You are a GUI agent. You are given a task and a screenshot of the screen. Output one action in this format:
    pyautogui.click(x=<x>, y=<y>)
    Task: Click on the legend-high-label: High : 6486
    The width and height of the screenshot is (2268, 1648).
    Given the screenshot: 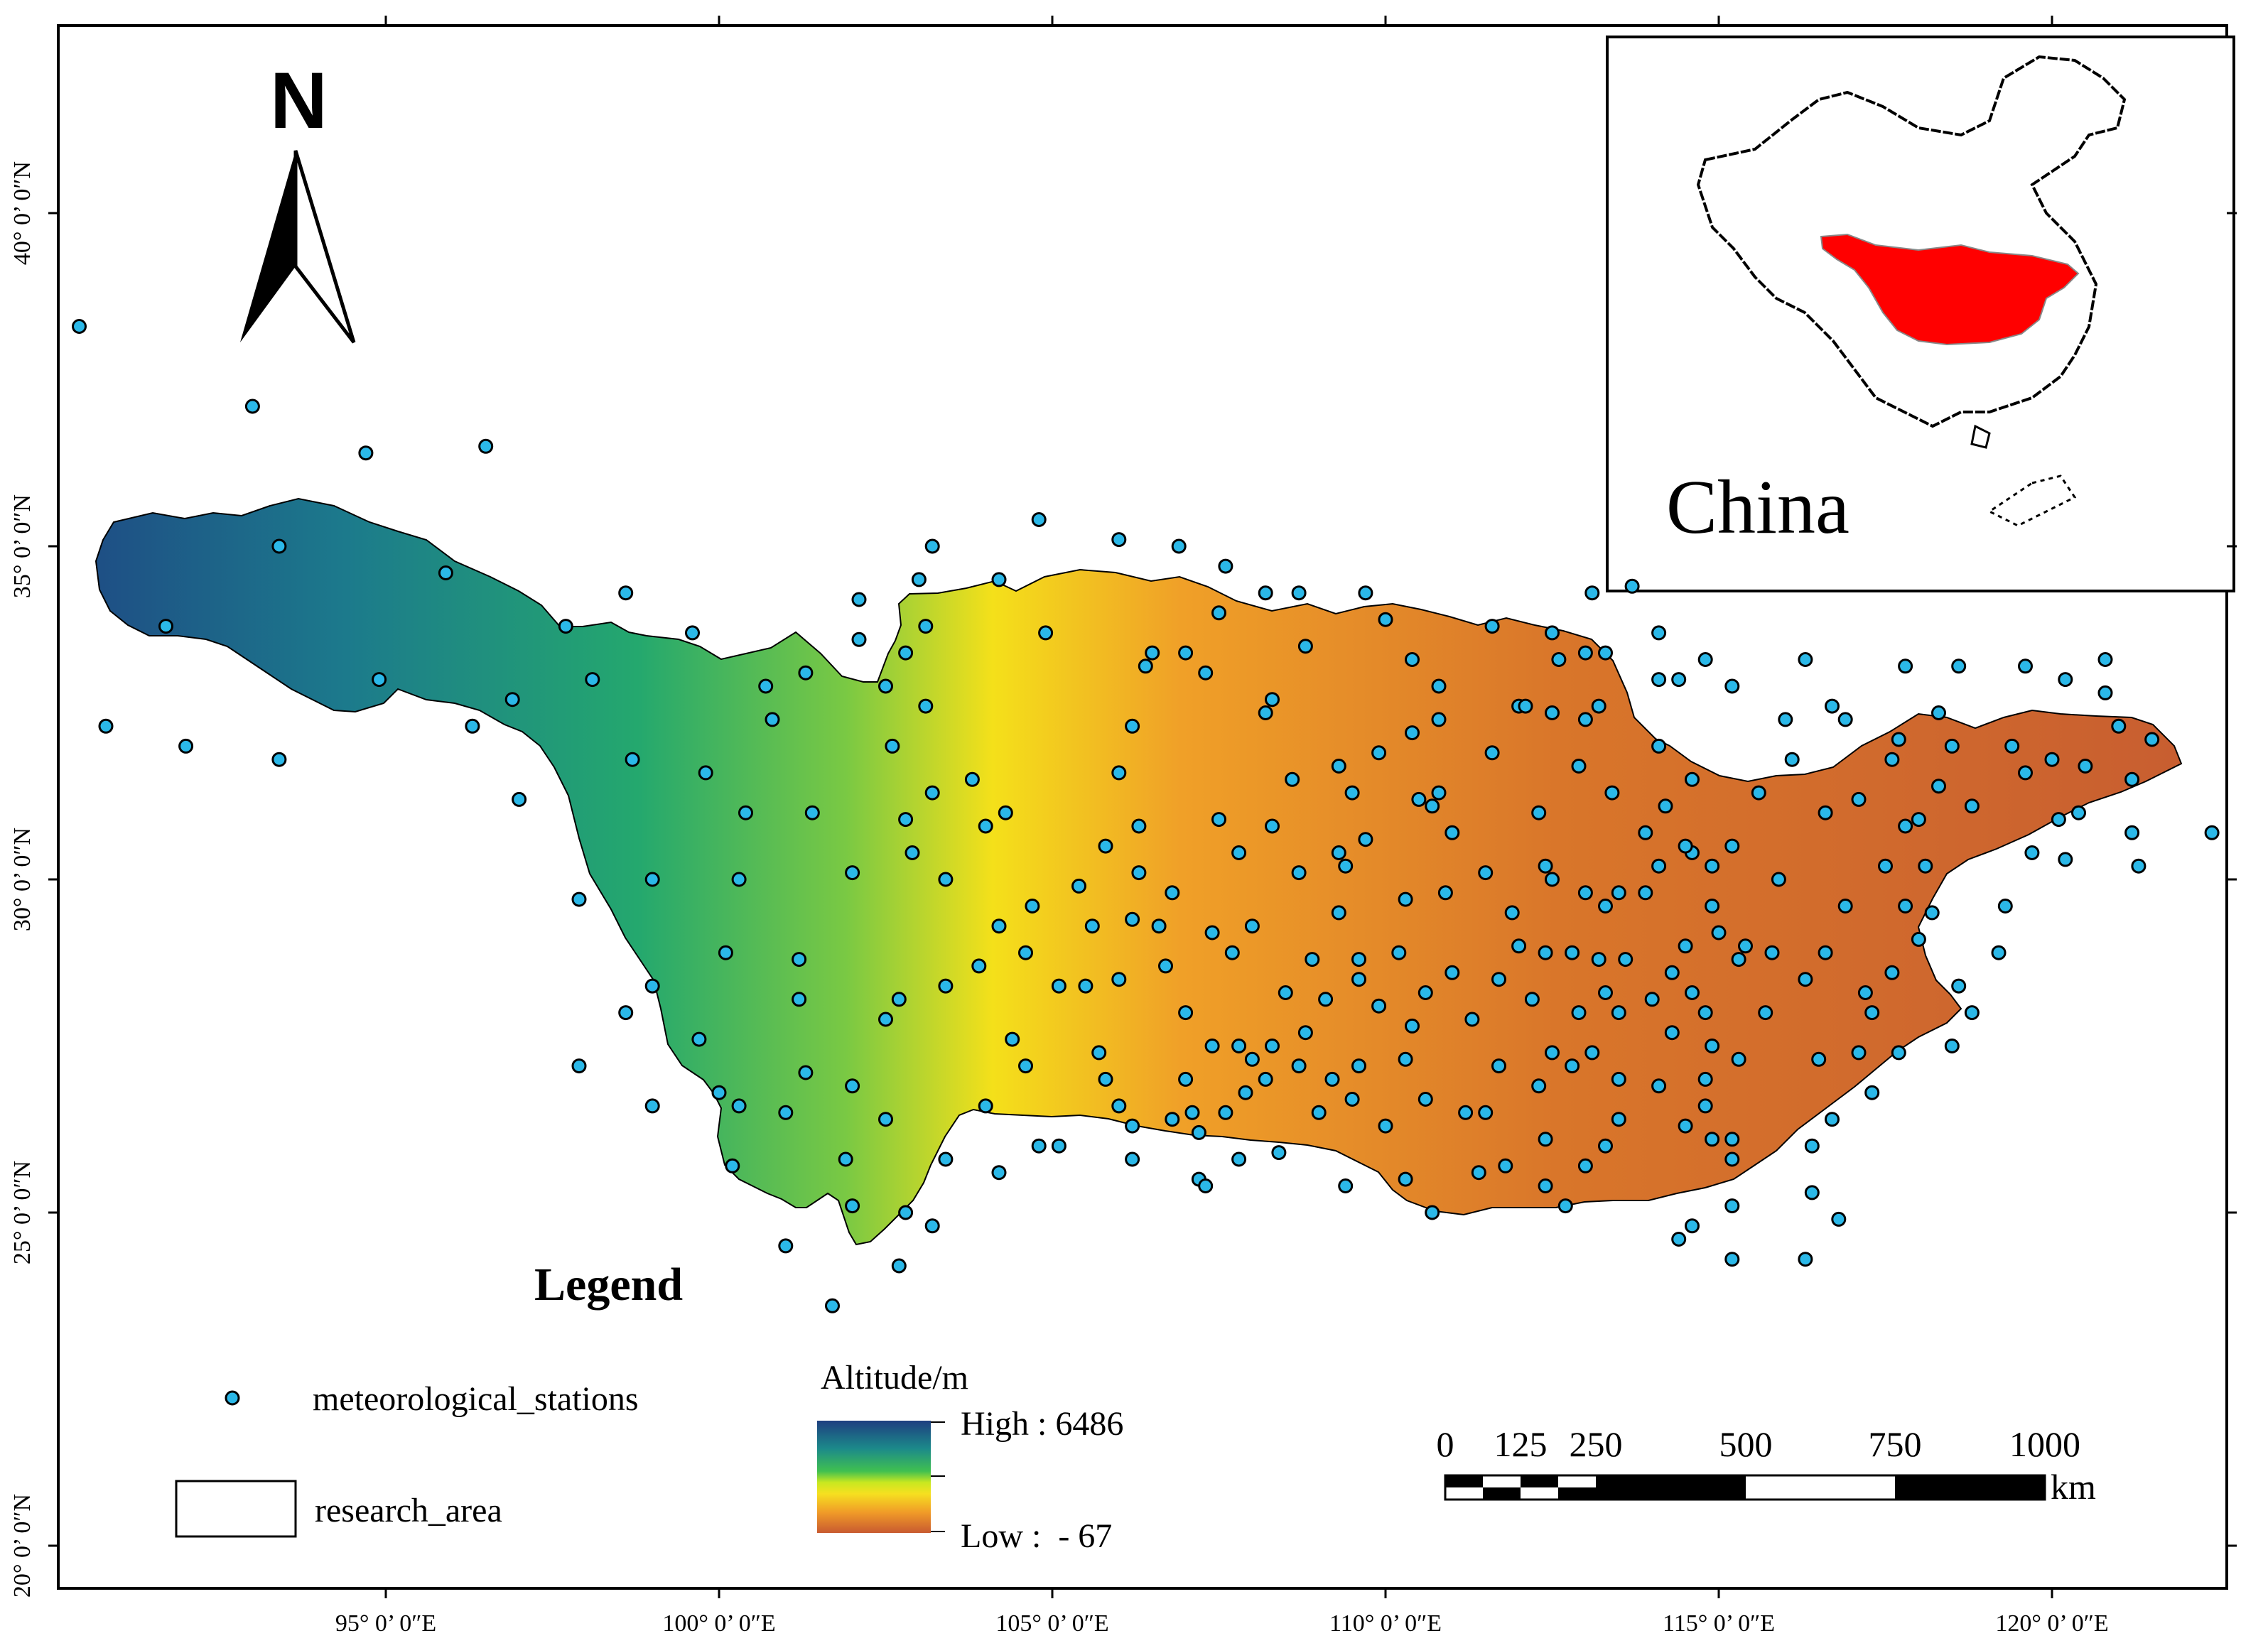 What is the action you would take?
    pyautogui.click(x=1042, y=1424)
    